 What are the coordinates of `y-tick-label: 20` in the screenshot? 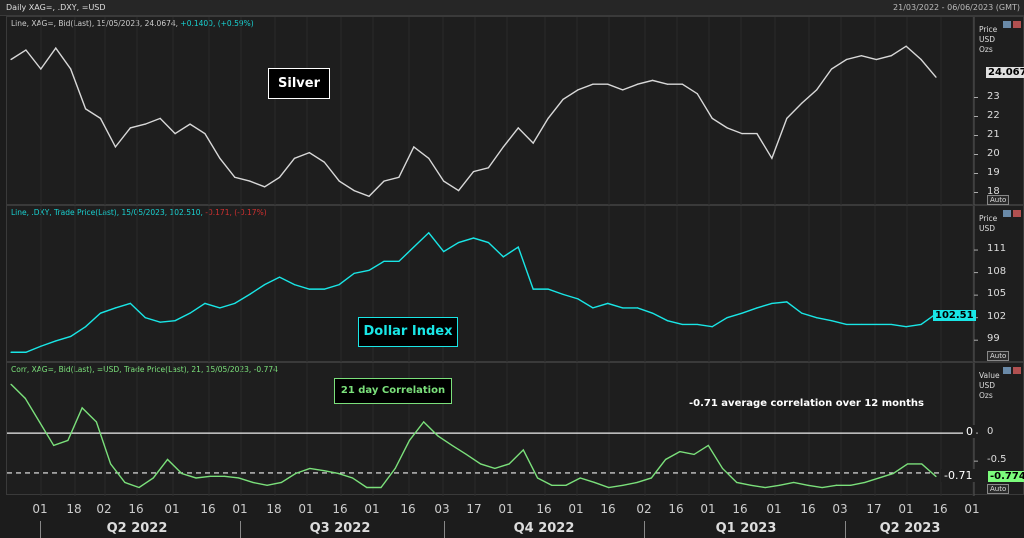 It's located at (993, 153).